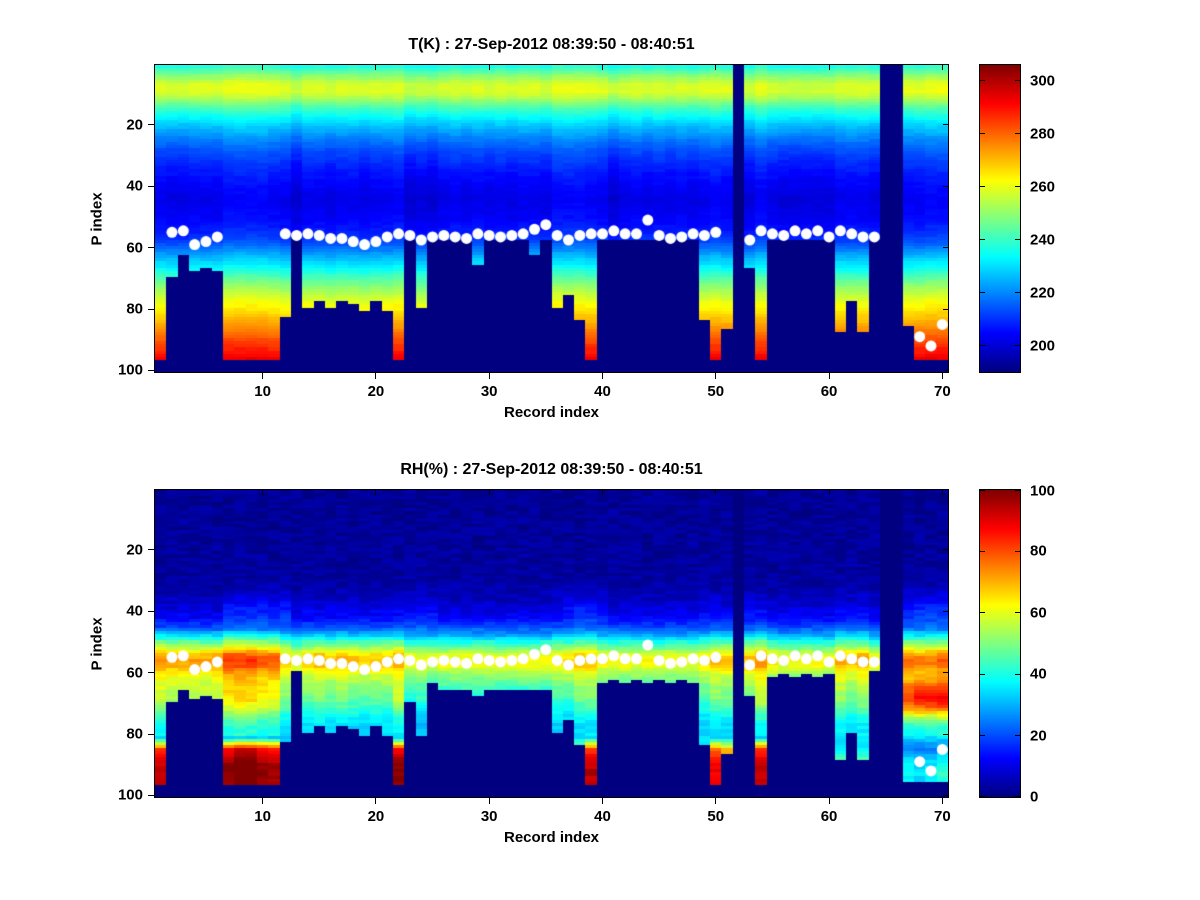  I want to click on humidity-yaxis-label: P index, so click(97, 644).